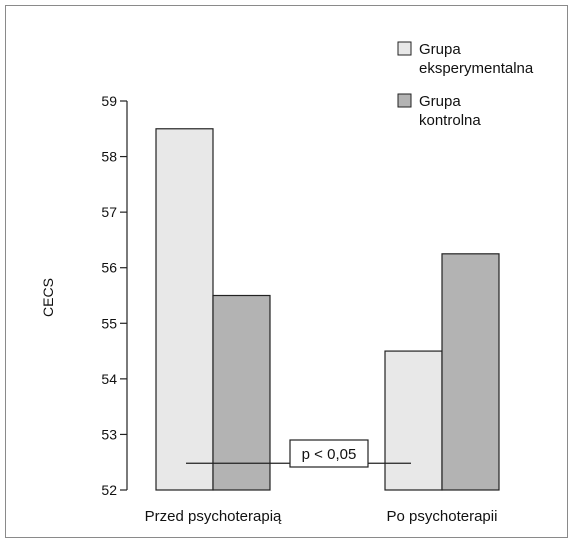 Image resolution: width=575 pixels, height=544 pixels. What do you see at coordinates (48, 297) in the screenshot?
I see `y-axis-title: CECS` at bounding box center [48, 297].